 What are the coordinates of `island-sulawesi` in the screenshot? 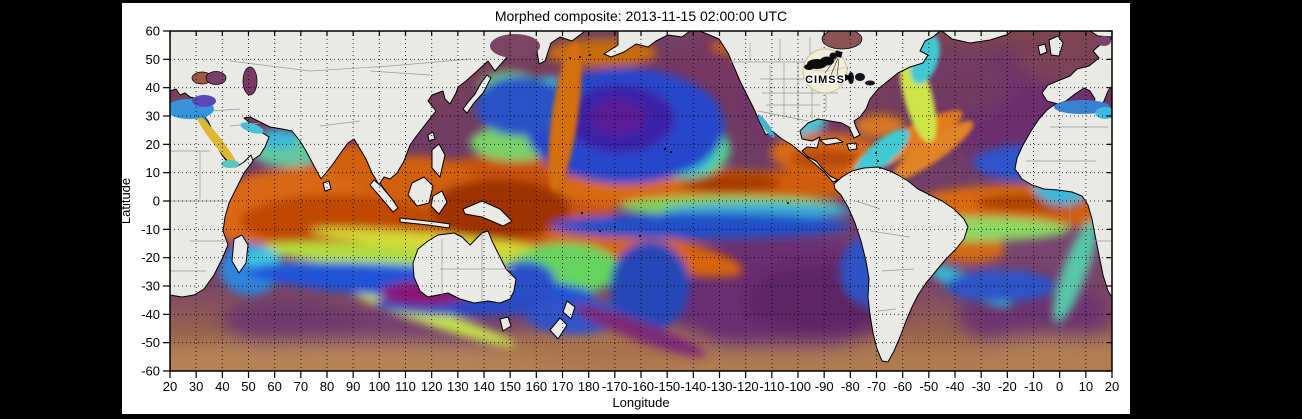 It's located at (439, 202).